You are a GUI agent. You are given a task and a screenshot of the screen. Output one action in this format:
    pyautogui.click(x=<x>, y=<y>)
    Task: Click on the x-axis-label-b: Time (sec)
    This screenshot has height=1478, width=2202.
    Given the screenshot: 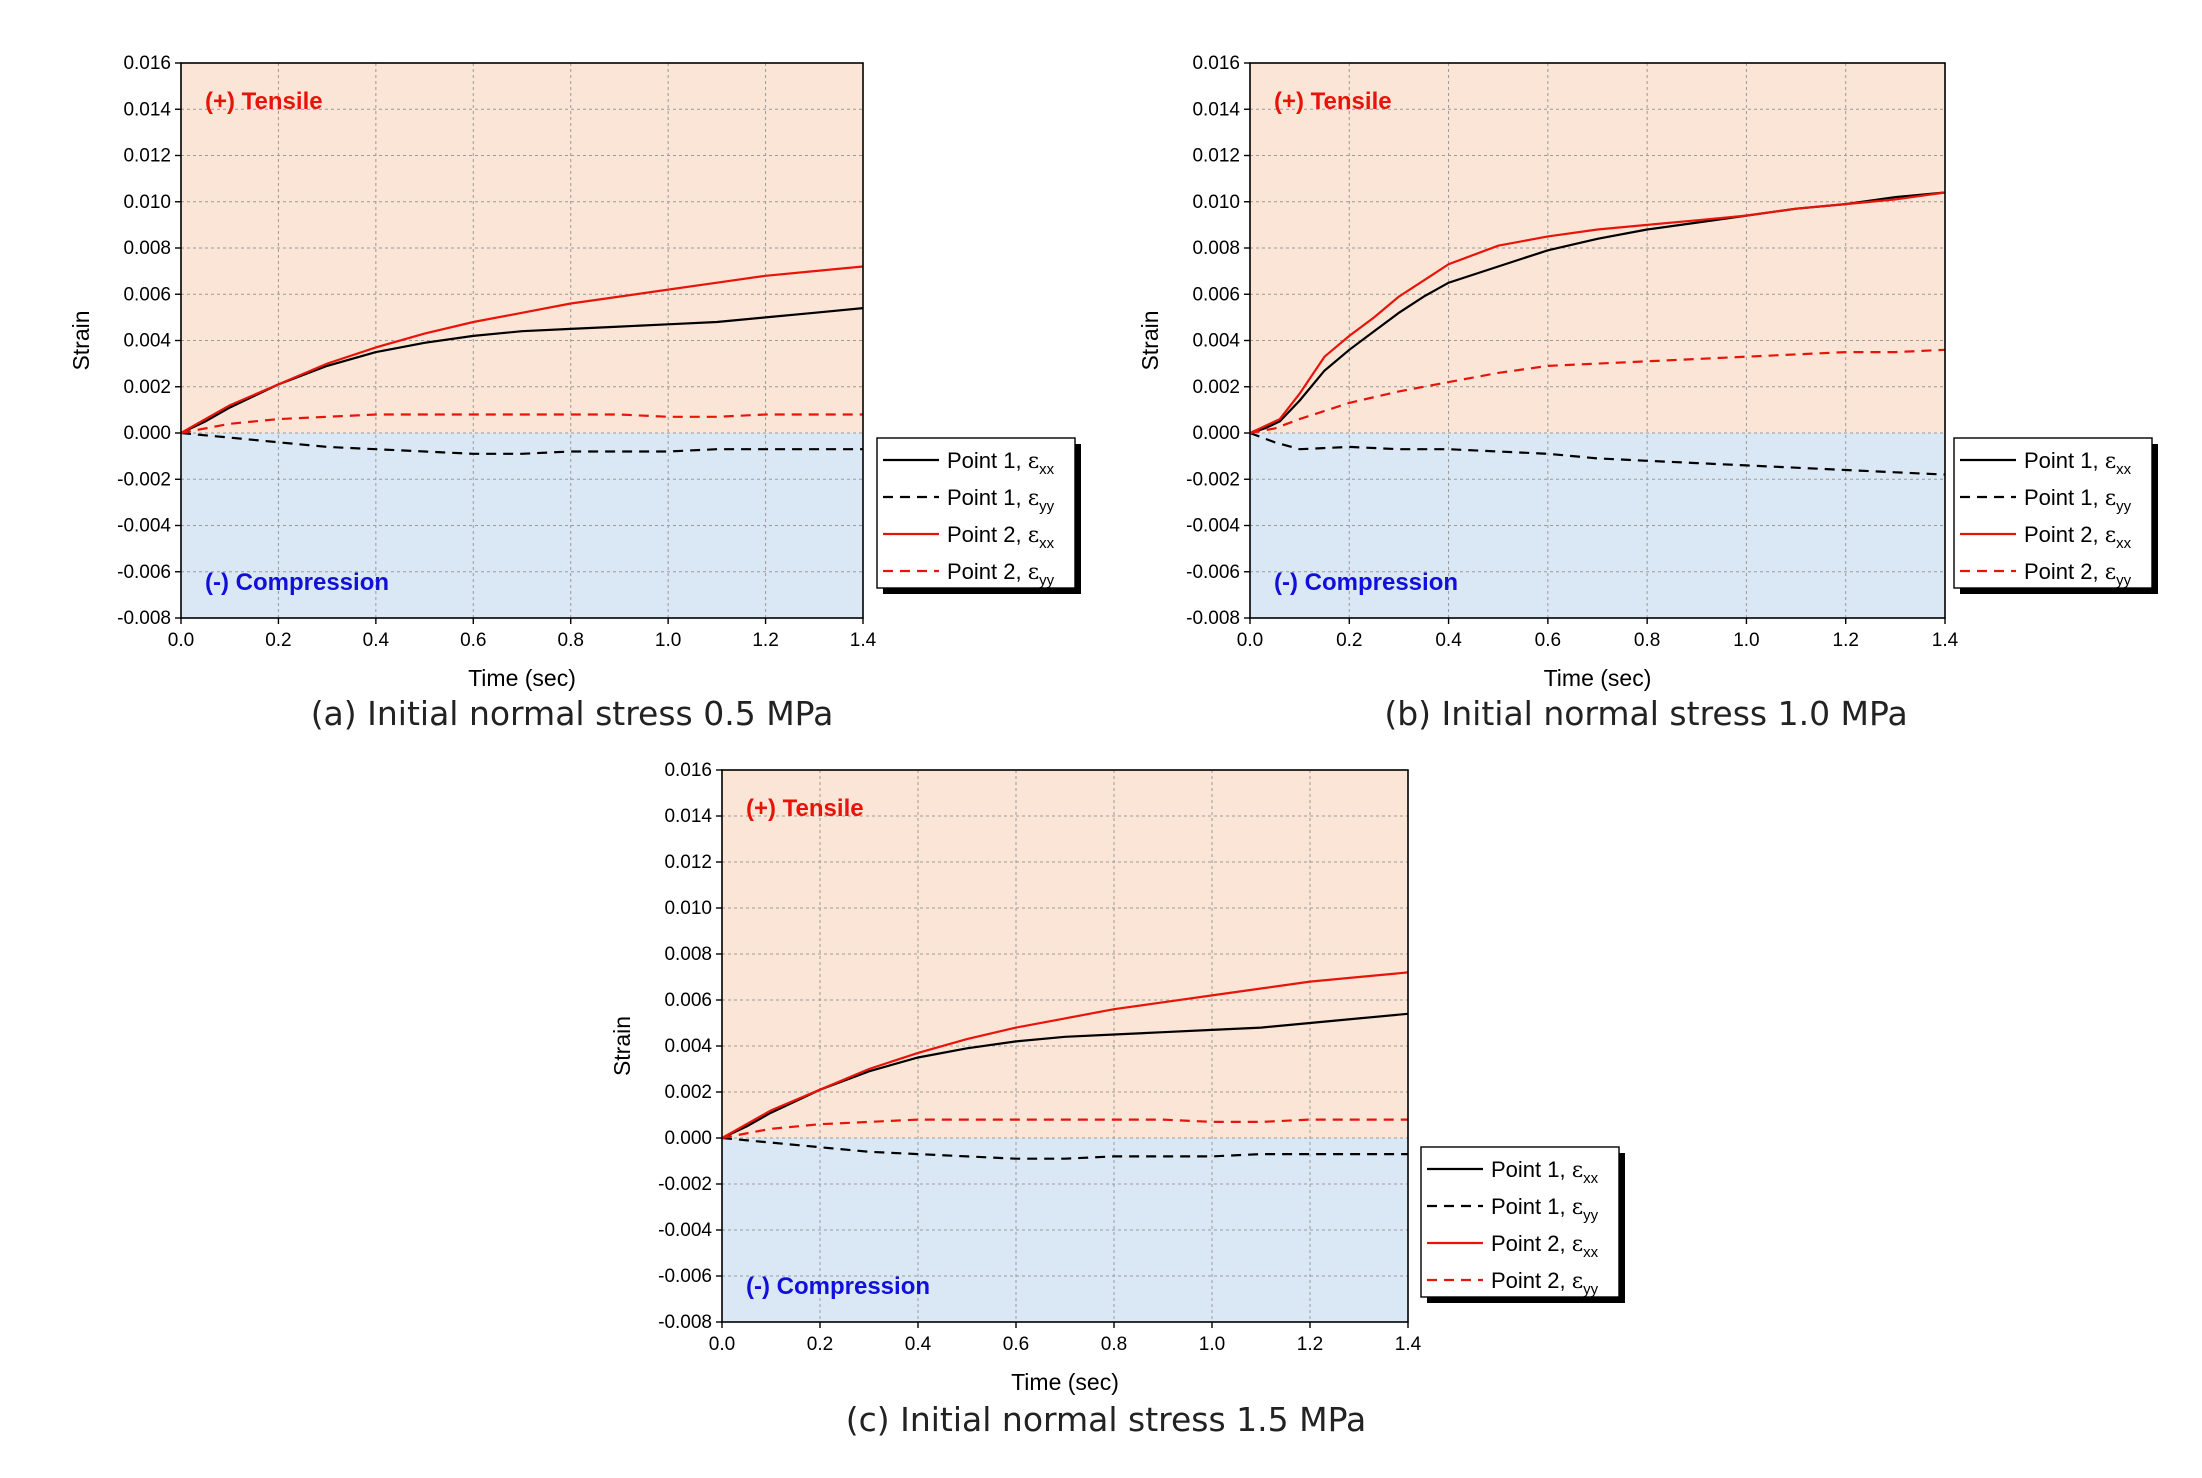 What is the action you would take?
    pyautogui.click(x=1598, y=678)
    